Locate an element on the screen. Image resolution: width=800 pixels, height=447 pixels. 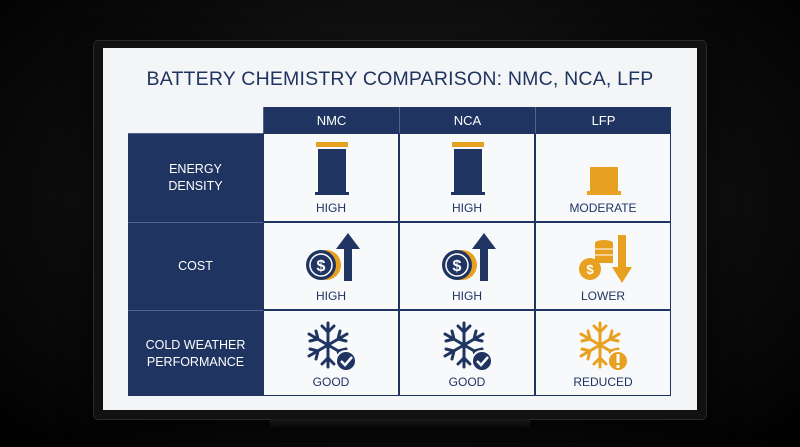
row-label: ENERGY DENSITY is located at coordinates (195, 177).